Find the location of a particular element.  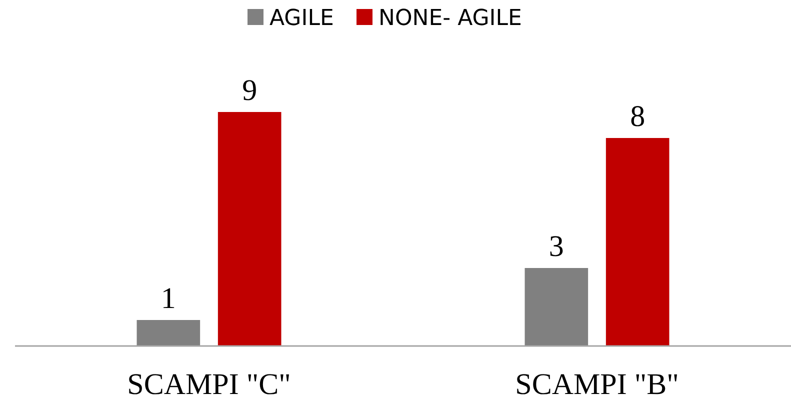

data-label: 3 is located at coordinates (556, 246).